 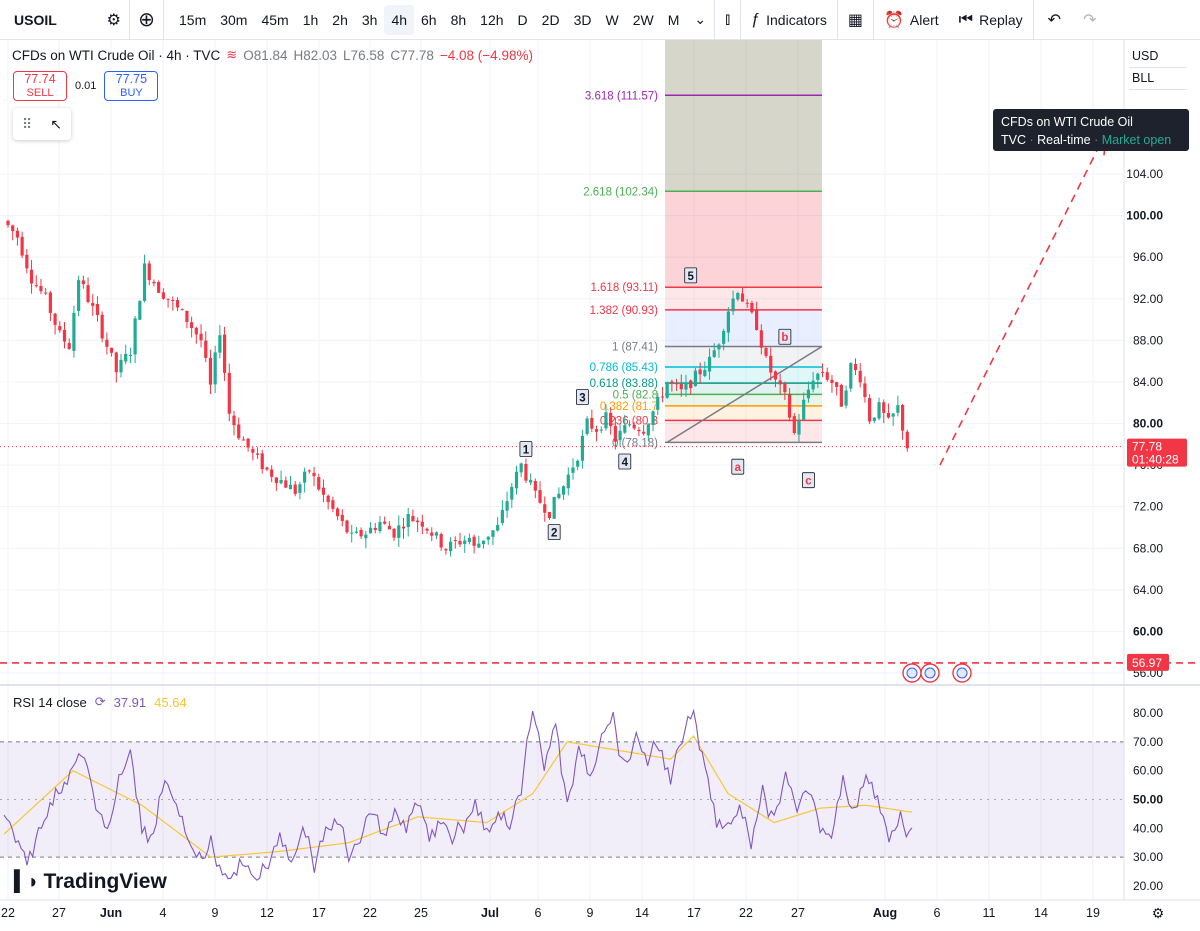 What do you see at coordinates (1148, 771) in the screenshot?
I see `rsi-tick-label: 60.00` at bounding box center [1148, 771].